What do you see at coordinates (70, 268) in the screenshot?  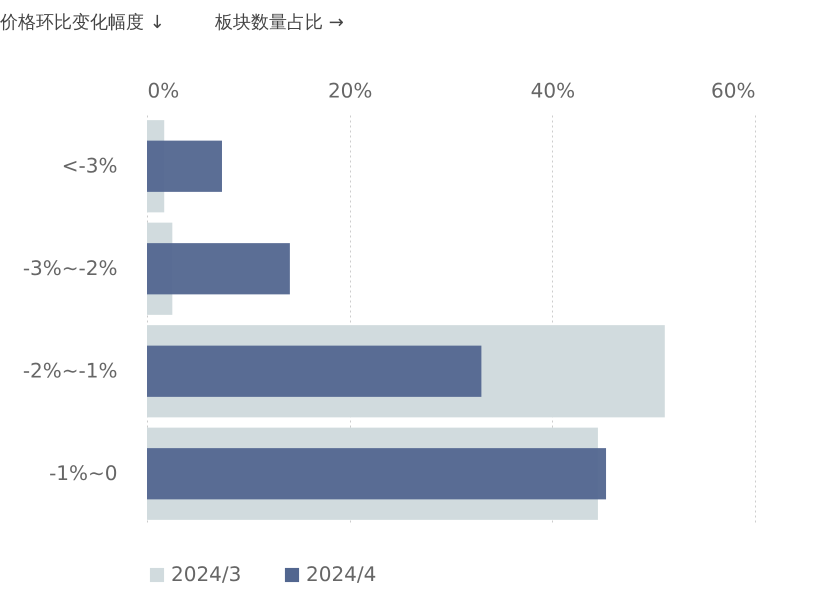 I see `y-tick-label: -3%~-2%` at bounding box center [70, 268].